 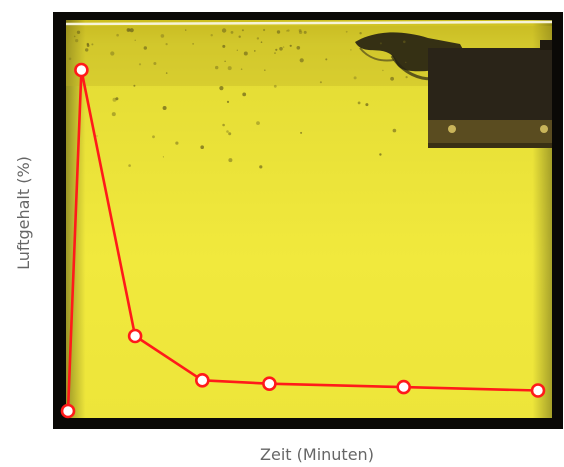 I want to click on y-axis-label: Luftgehalt (%), so click(x=23, y=213).